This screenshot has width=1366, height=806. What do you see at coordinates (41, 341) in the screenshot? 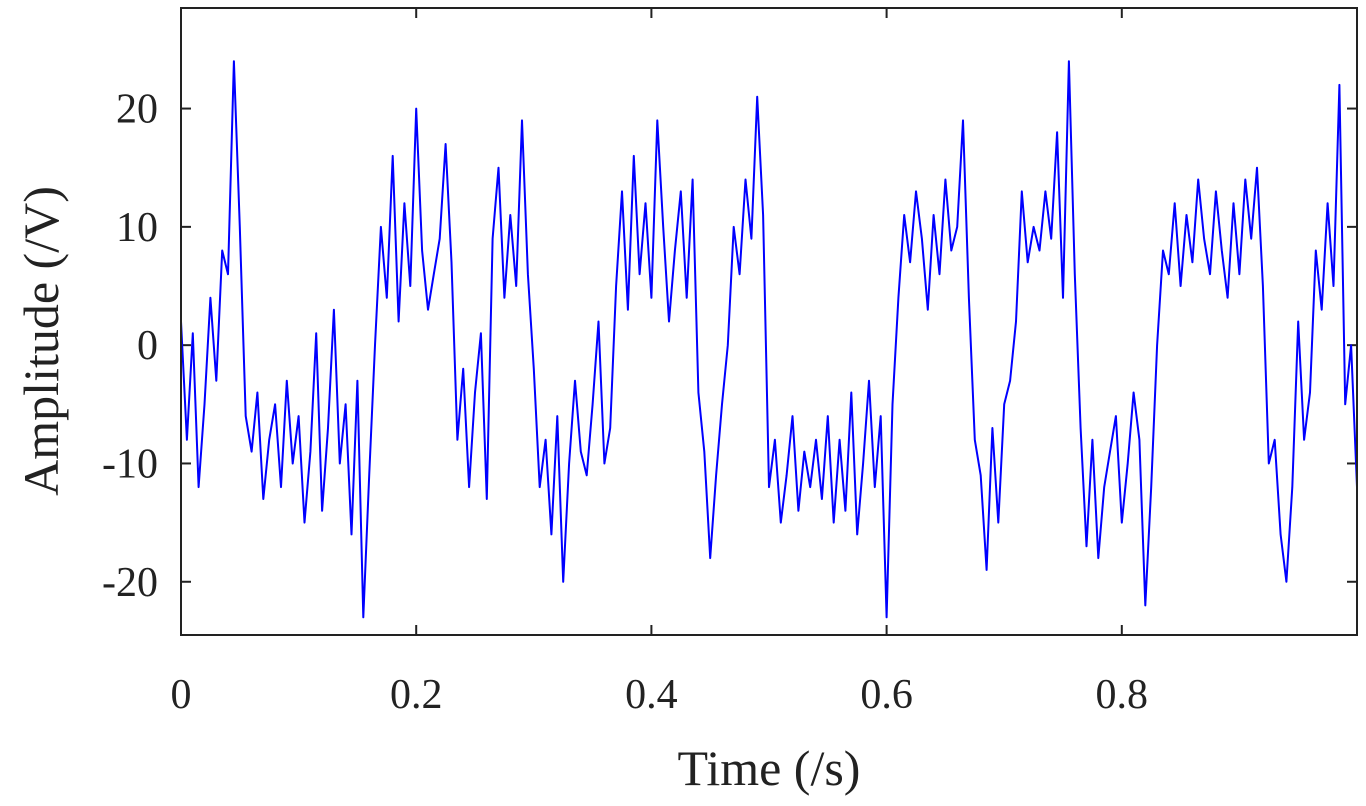
I see `y-axis-title: Amplitude (/V)` at bounding box center [41, 341].